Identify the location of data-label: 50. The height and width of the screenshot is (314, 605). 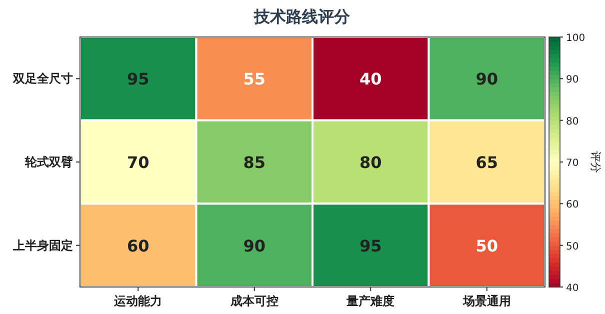
(487, 246).